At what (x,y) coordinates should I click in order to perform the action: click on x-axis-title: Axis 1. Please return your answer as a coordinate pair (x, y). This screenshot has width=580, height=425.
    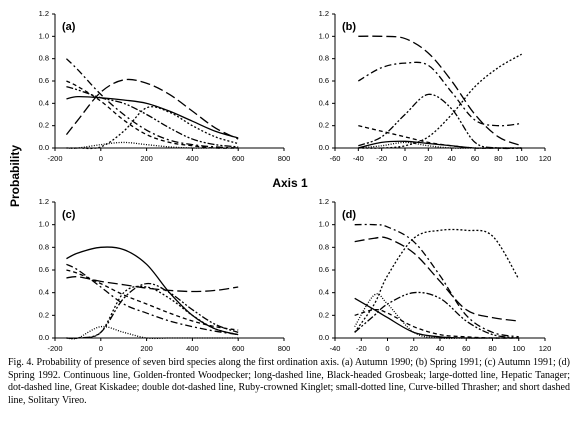
    Looking at the image, I should click on (290, 183).